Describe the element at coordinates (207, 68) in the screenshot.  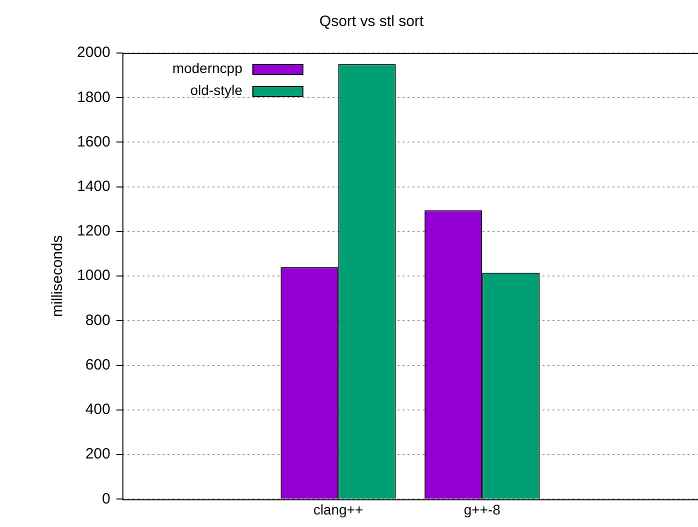
I see `legend-label: moderncpp` at that location.